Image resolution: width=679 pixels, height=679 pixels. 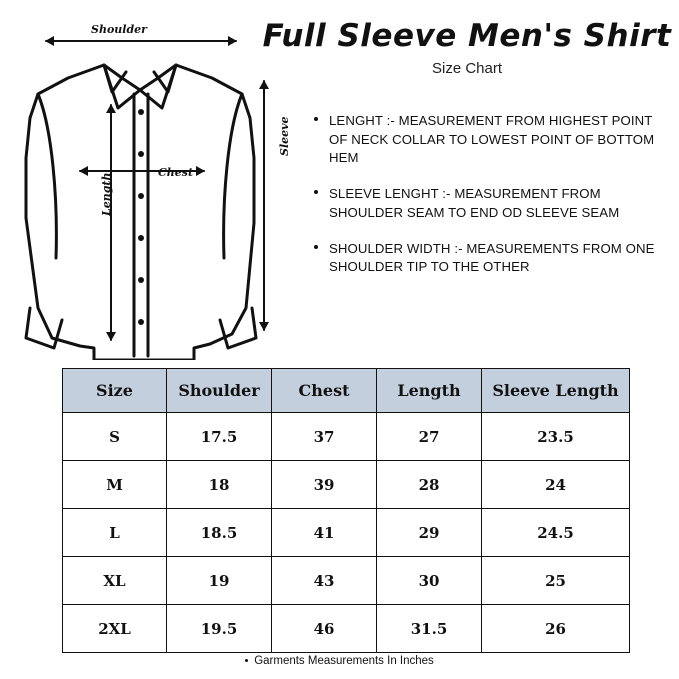 I want to click on table-header-row: Size Shoulder Chest Length Sleeve Length, so click(x=346, y=390).